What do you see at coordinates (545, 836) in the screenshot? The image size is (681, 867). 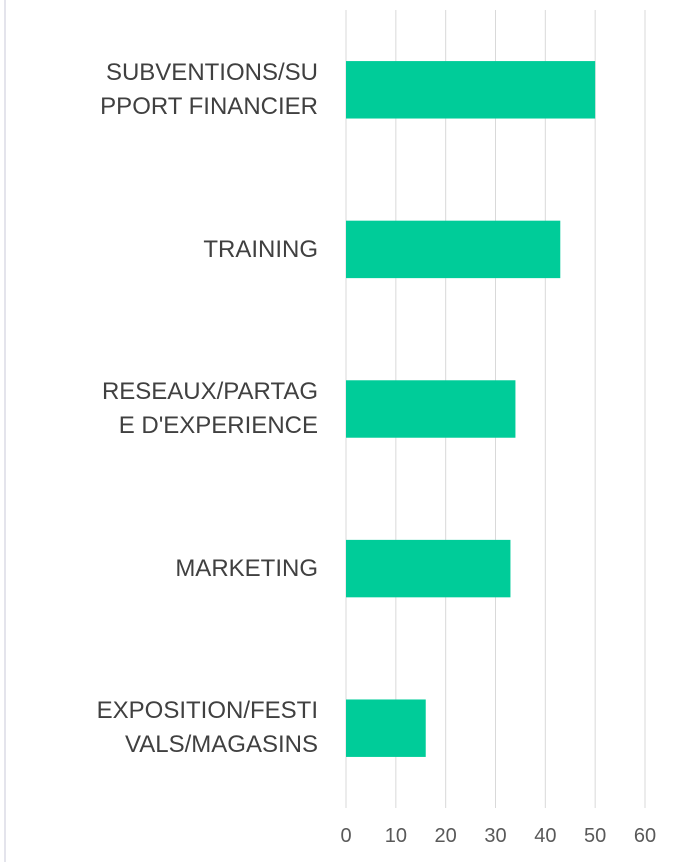 I see `x-tick-label: 40` at bounding box center [545, 836].